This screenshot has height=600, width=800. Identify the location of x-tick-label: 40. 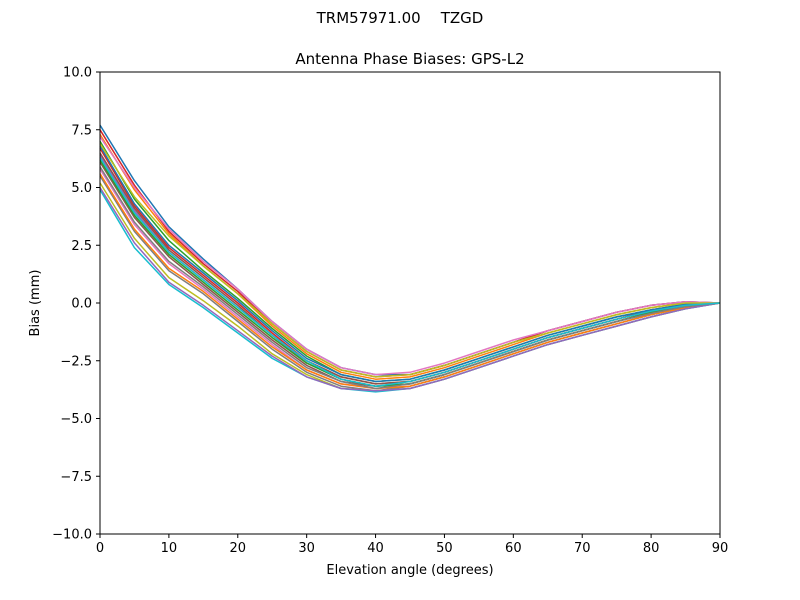
(375, 548).